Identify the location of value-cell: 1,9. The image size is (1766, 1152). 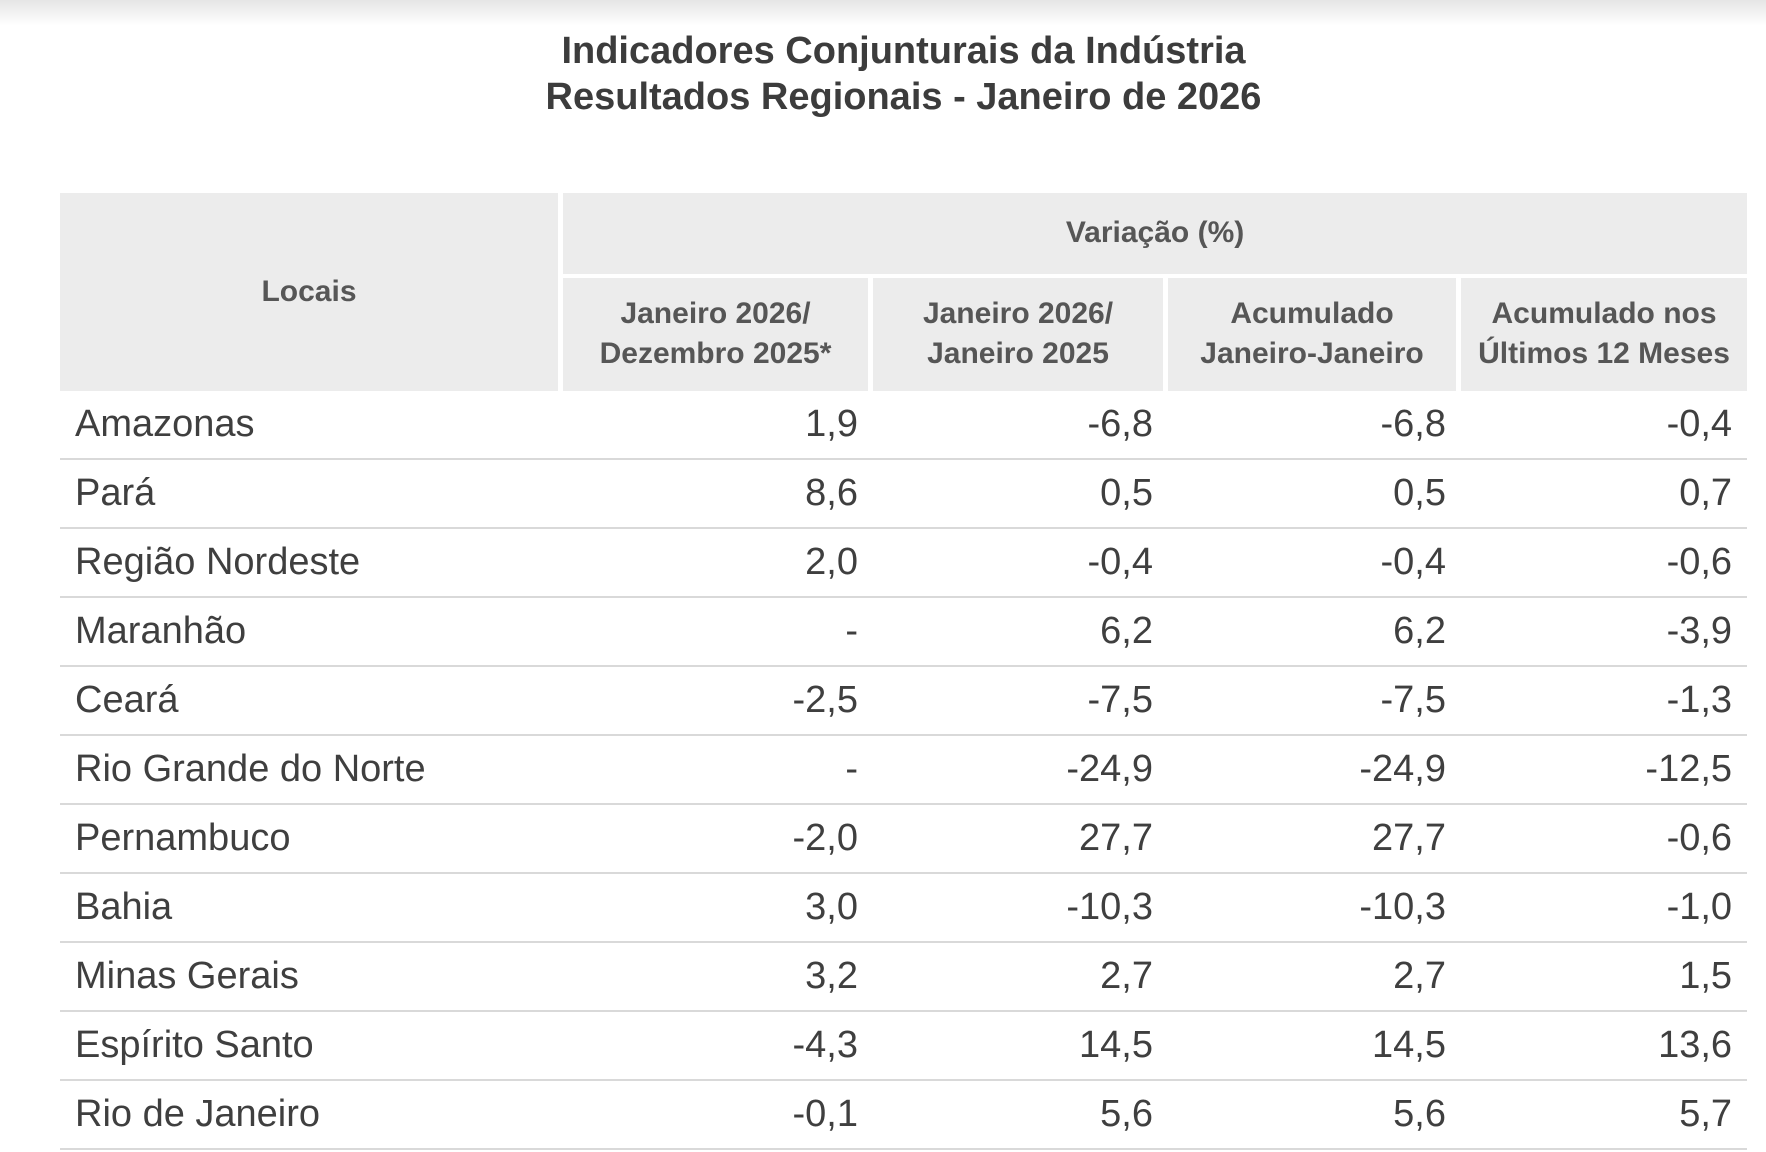
(718, 425).